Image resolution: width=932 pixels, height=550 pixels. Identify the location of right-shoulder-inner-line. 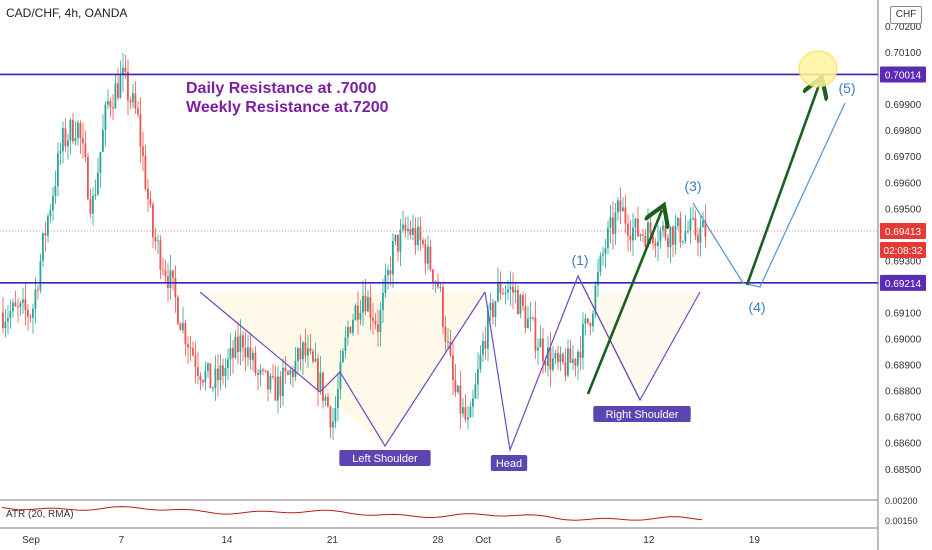
(609, 338).